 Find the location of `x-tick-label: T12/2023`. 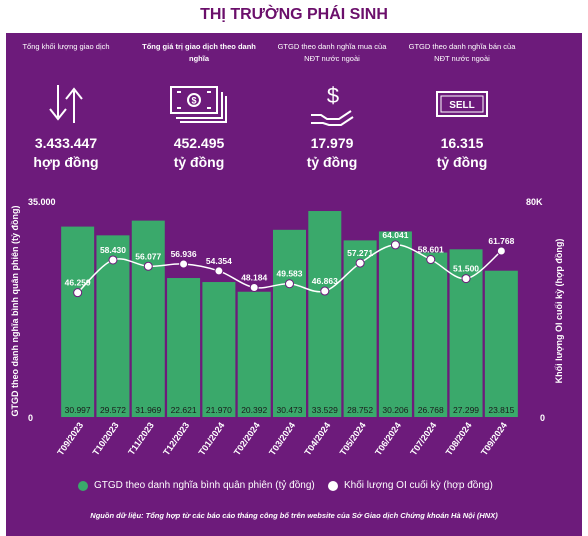

x-tick-label: T12/2023 is located at coordinates (176, 438).